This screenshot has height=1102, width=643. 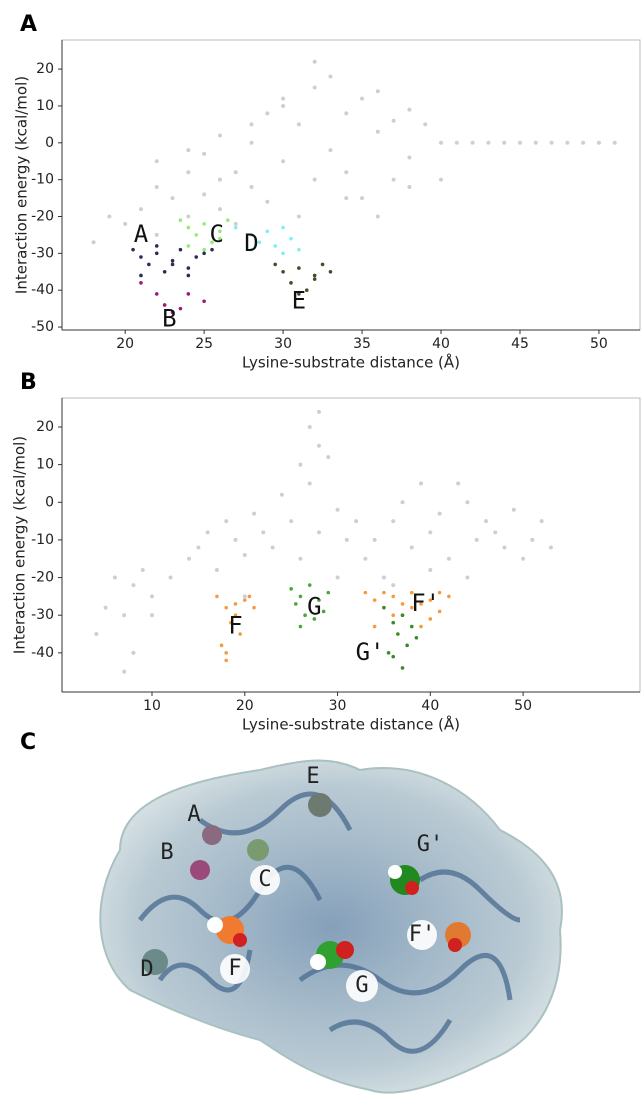 What do you see at coordinates (49, 143) in the screenshot?
I see `y-tick-label: 0` at bounding box center [49, 143].